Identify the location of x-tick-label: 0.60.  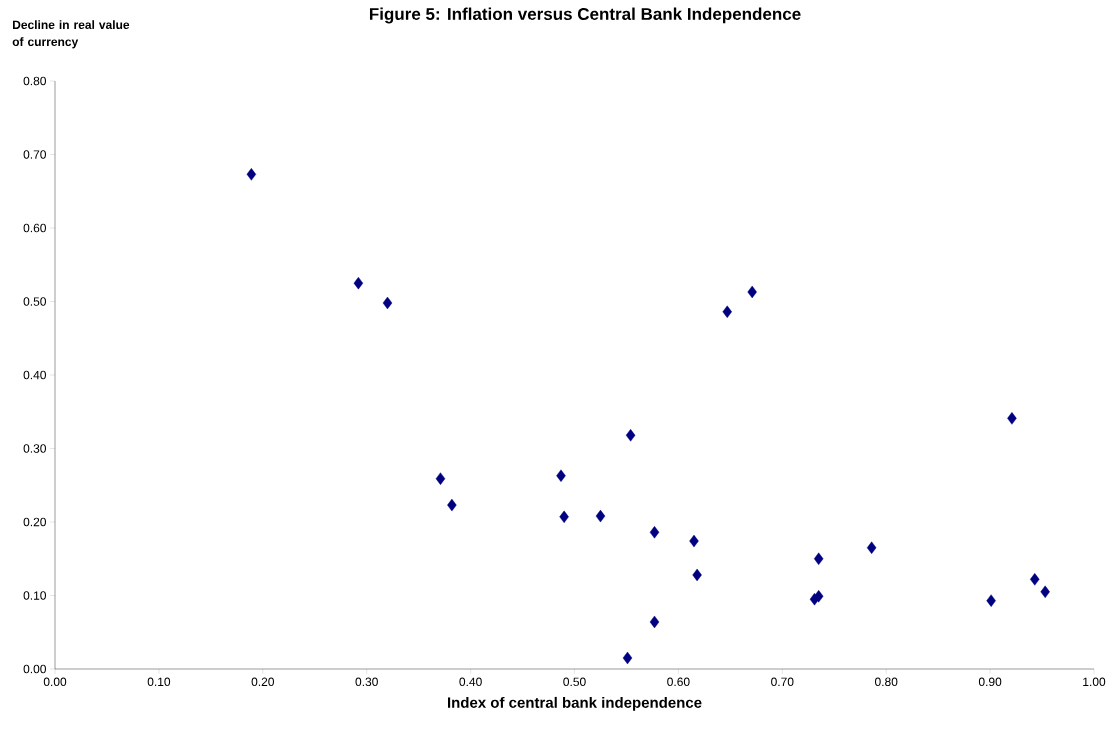
(678, 682).